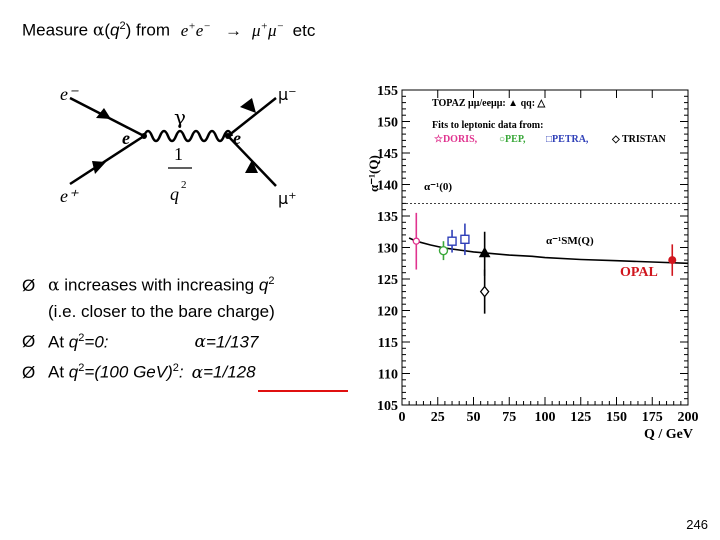  What do you see at coordinates (387, 217) in the screenshot?
I see `y-tick-label: 135` at bounding box center [387, 217].